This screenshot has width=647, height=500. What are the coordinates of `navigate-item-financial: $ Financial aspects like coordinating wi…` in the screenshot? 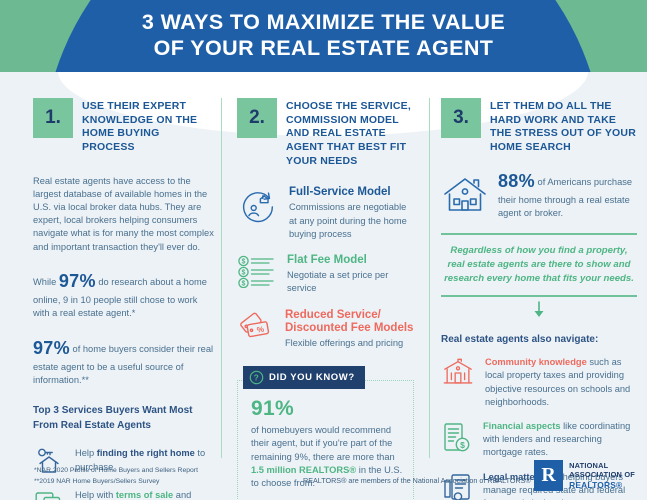 It's located at (539, 440).